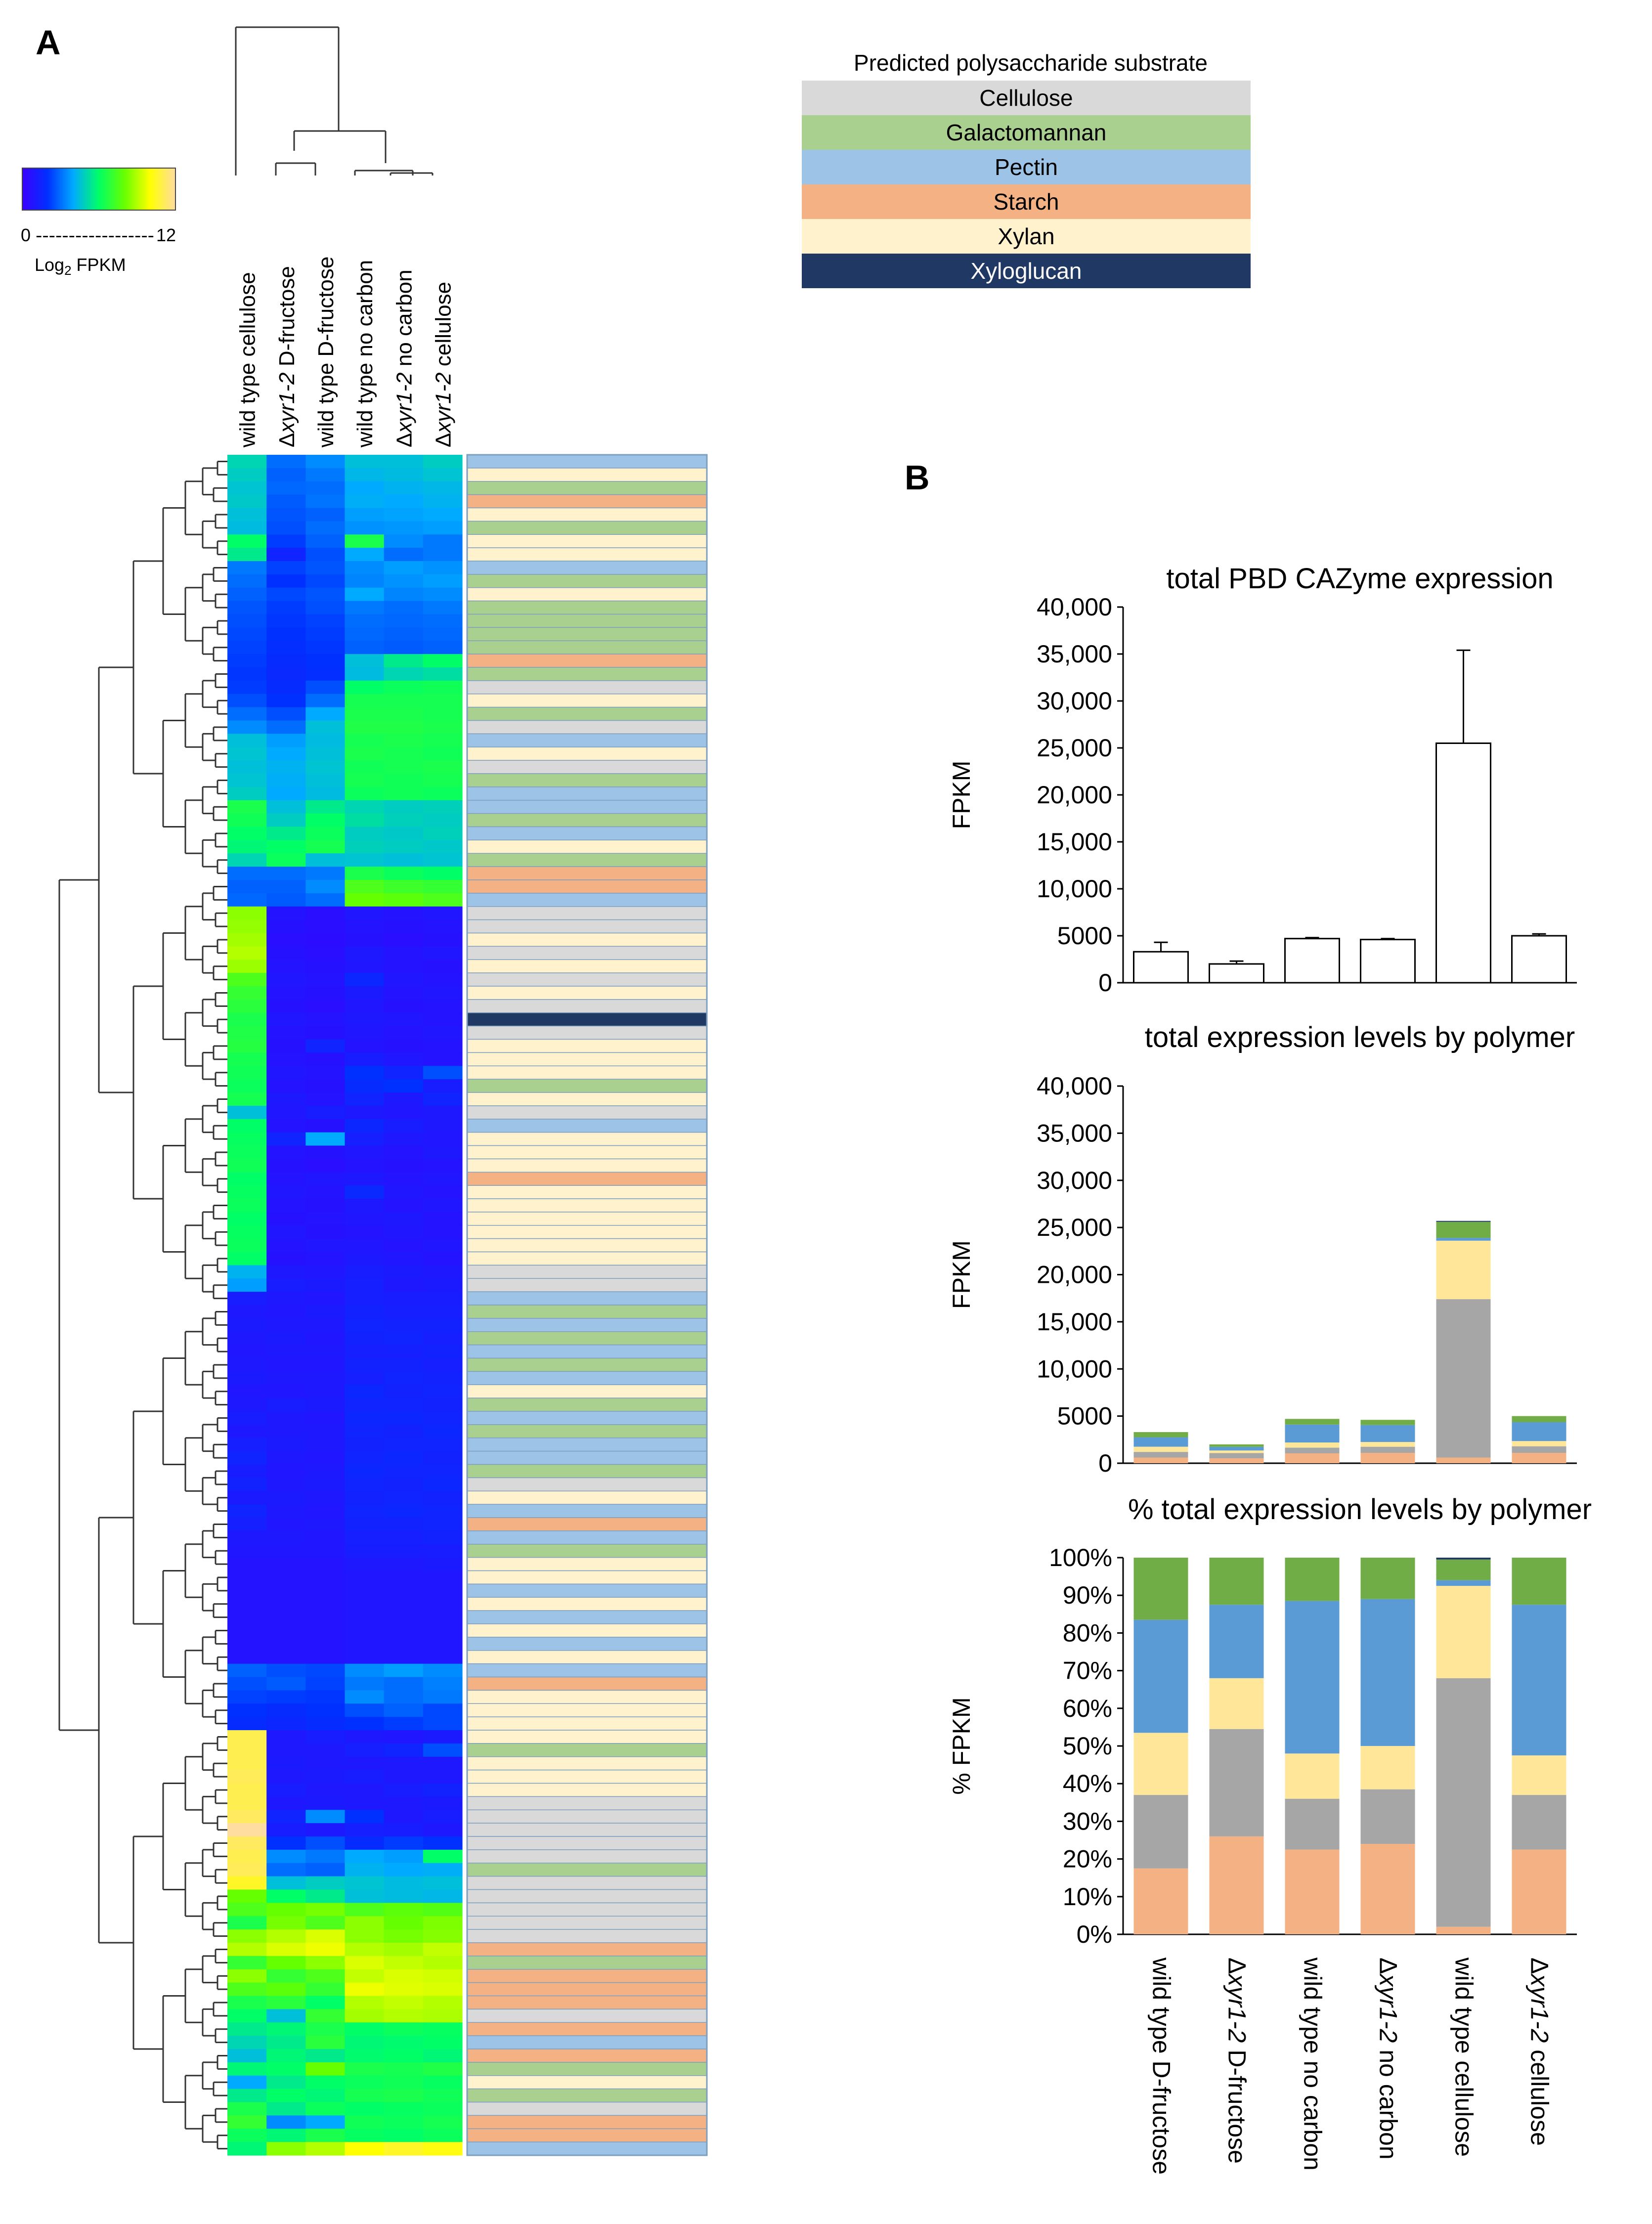 The image size is (1652, 2224). What do you see at coordinates (1088, 1633) in the screenshot?
I see `y-tick-label: 80%` at bounding box center [1088, 1633].